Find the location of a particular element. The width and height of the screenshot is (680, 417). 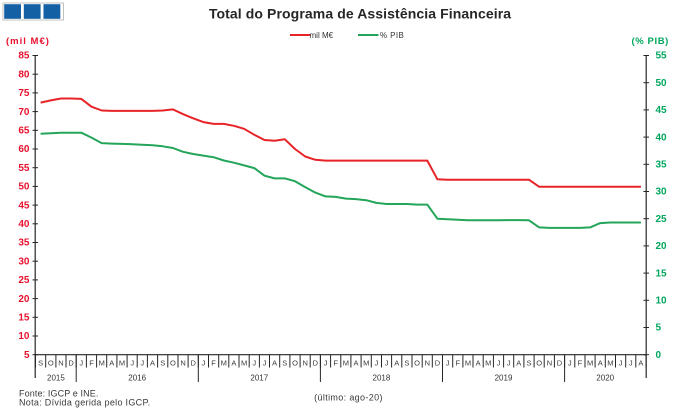

svg-text: Fonte: IGCP e INE. is located at coordinates (59, 394).